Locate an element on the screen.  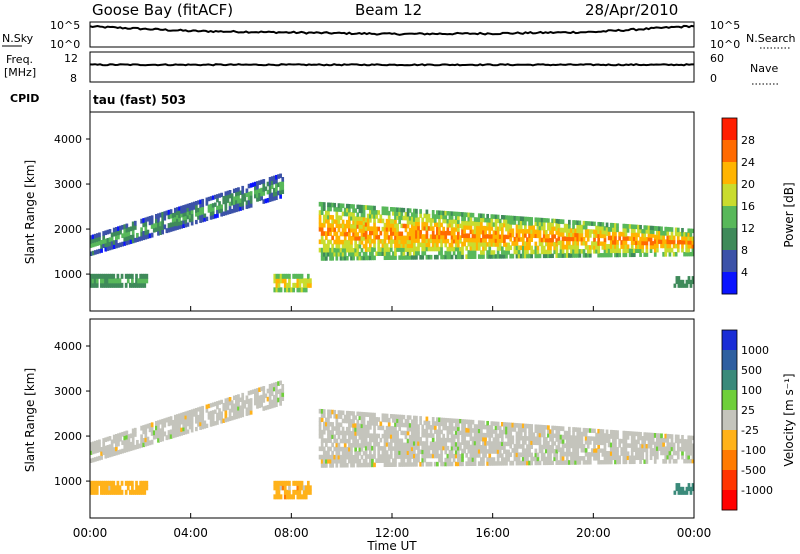
velocity-colorbar-swatch is located at coordinates (729, 500).